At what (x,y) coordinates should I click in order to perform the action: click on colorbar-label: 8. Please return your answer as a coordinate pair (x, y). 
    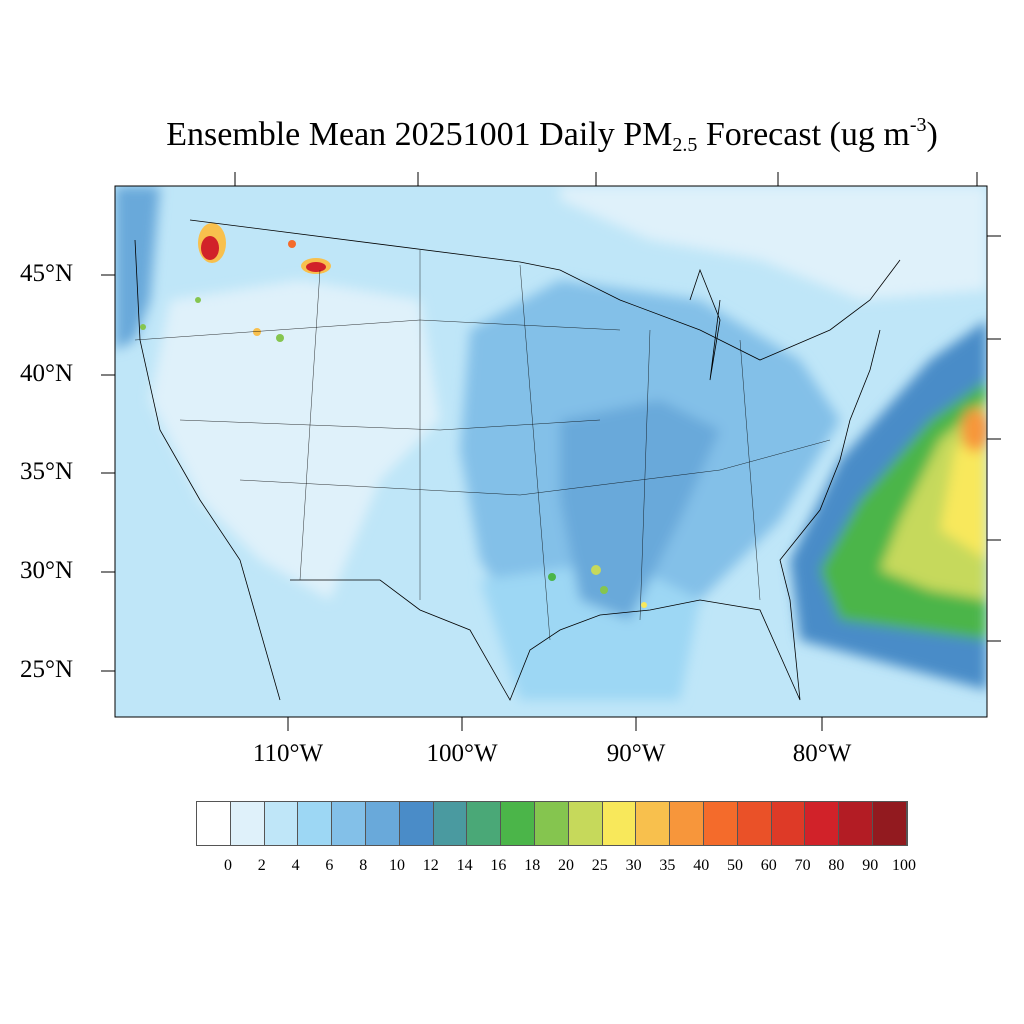
    Looking at the image, I should click on (363, 865).